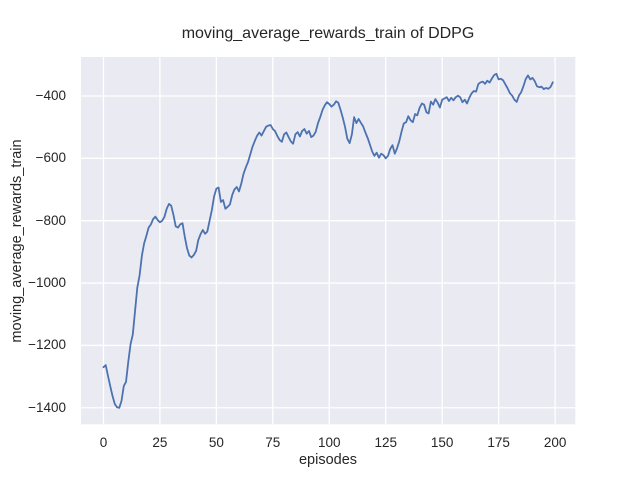 Image resolution: width=640 pixels, height=480 pixels. I want to click on x-tick-label: 175, so click(498, 442).